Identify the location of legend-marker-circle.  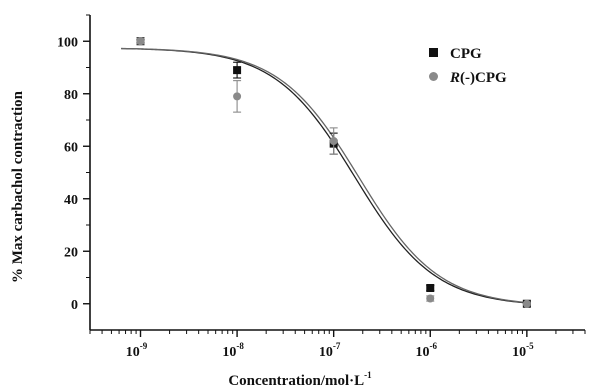
(433, 76).